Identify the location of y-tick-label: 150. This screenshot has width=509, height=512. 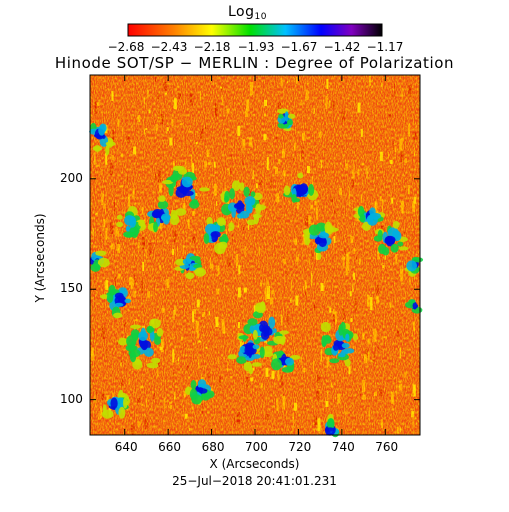
(71, 288).